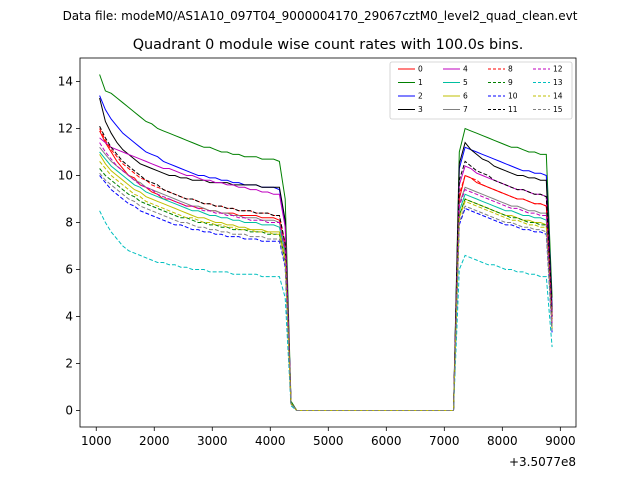 This screenshot has height=480, width=640. I want to click on x-offset-label: +3.5077e8, so click(542, 462).